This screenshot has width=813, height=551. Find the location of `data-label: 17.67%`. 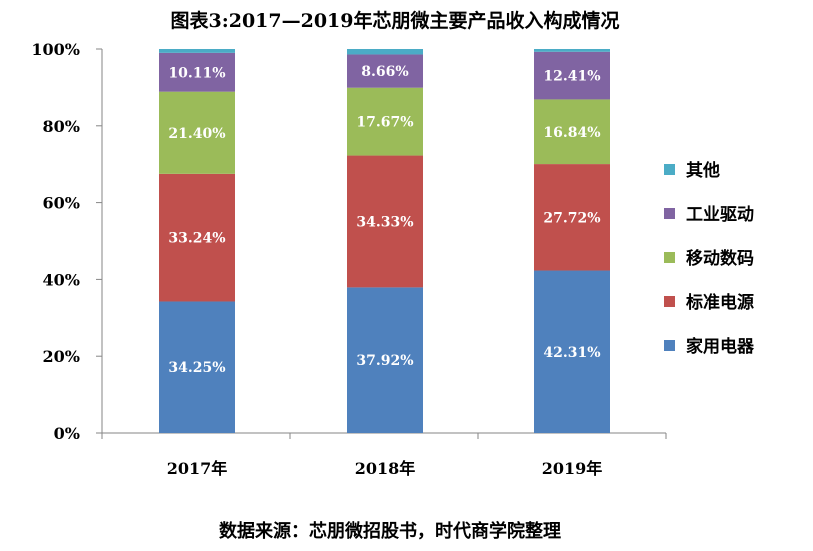

data-label: 17.67% is located at coordinates (384, 123).